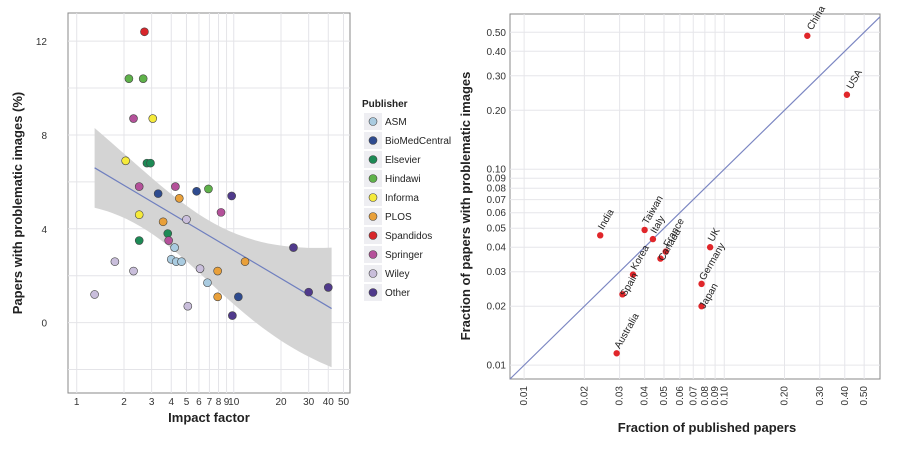  I want to click on left-y-tick-label: 8, so click(44, 136).